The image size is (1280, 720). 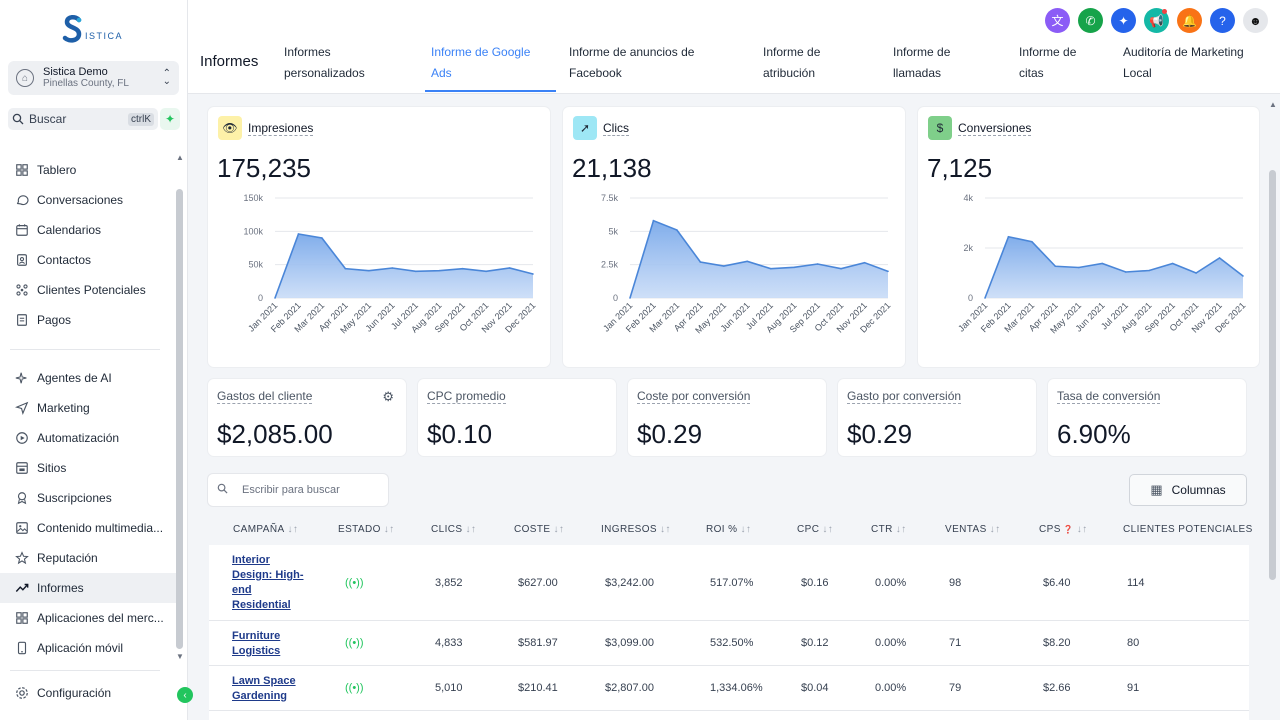 I want to click on column-header: CTR ↓↑, so click(x=889, y=529).